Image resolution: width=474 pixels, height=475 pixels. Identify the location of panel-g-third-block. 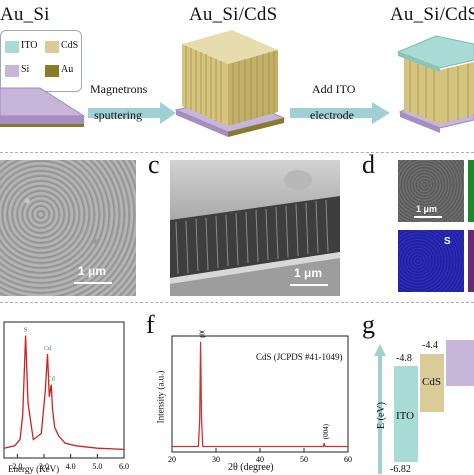
(460, 363).